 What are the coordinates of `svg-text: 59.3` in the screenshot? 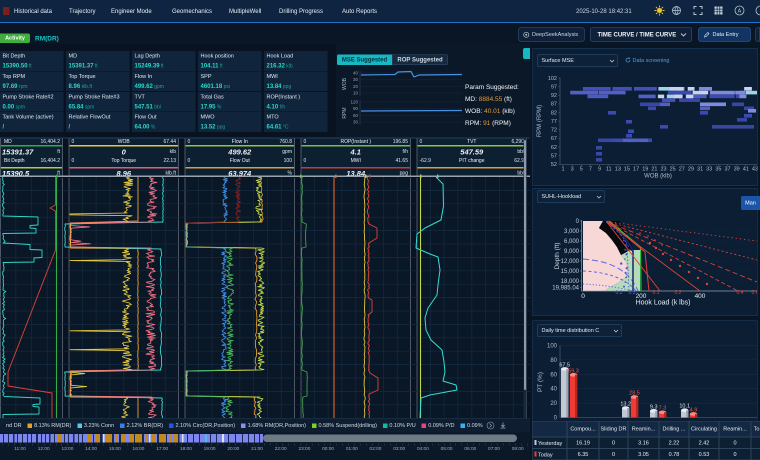 It's located at (573, 371).